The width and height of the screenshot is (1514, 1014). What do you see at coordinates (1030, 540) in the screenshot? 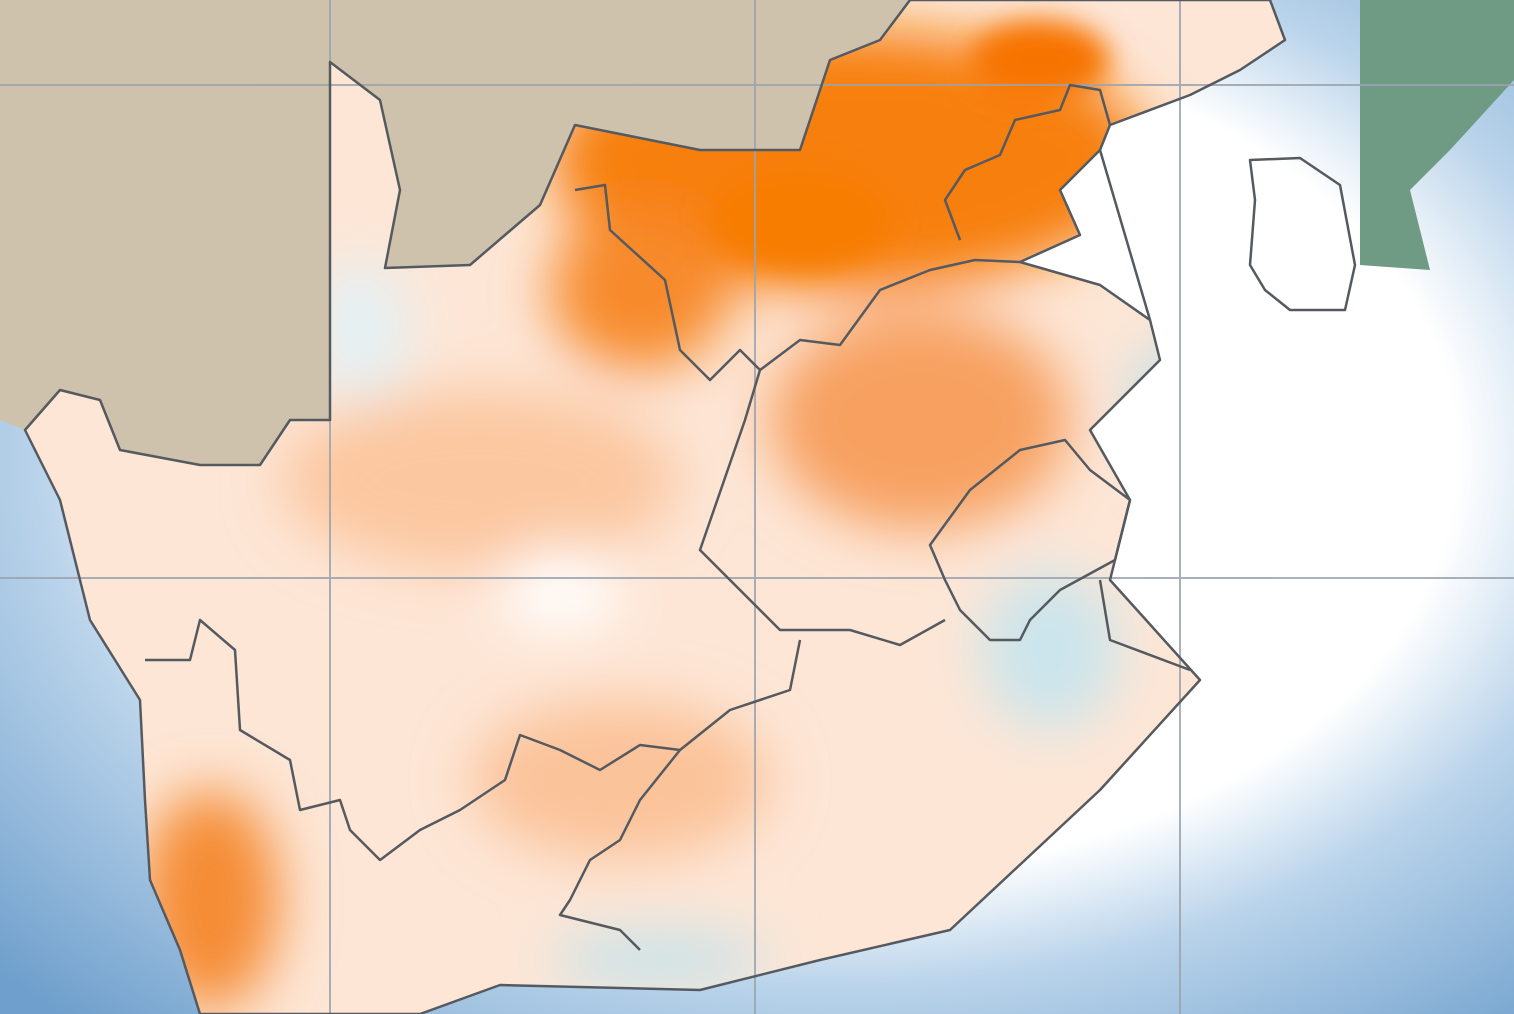
I see `lesotho-border` at bounding box center [1030, 540].